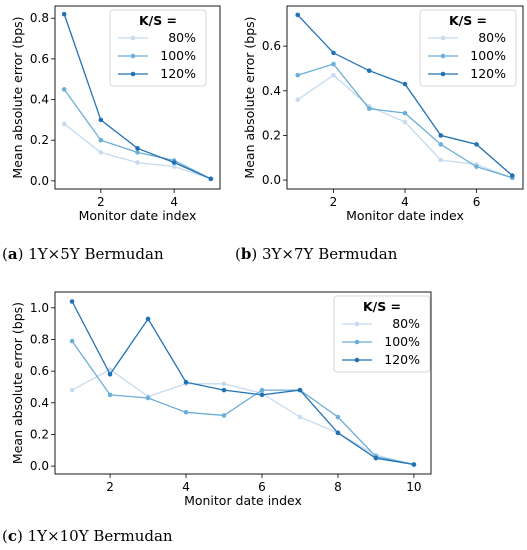 The image size is (527, 550). What do you see at coordinates (87, 536) in the screenshot?
I see `caption-c: (c) 1Y×10Y Bermudan` at bounding box center [87, 536].